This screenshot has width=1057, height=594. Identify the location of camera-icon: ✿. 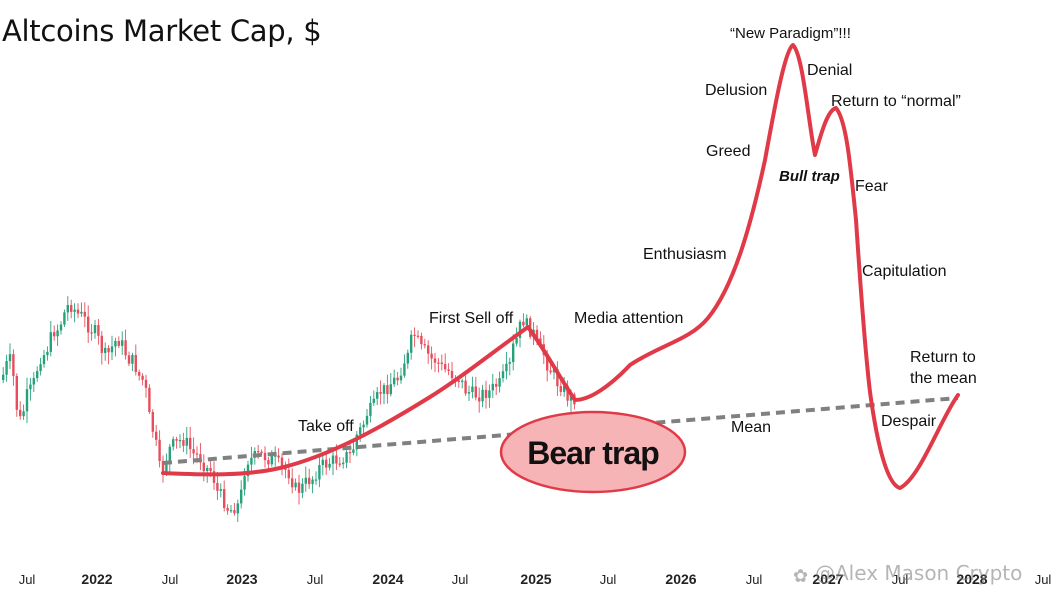
(801, 576).